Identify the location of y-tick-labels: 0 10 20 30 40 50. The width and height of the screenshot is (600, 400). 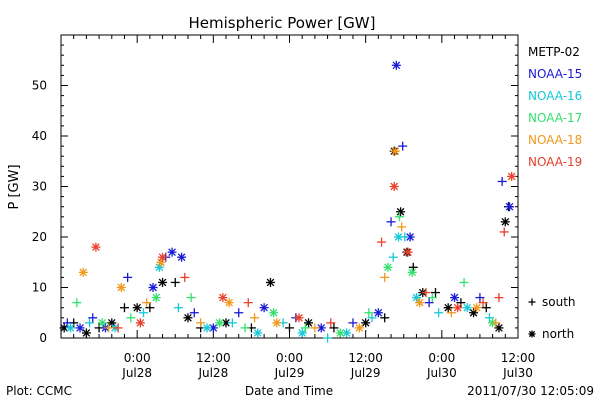
(39, 212).